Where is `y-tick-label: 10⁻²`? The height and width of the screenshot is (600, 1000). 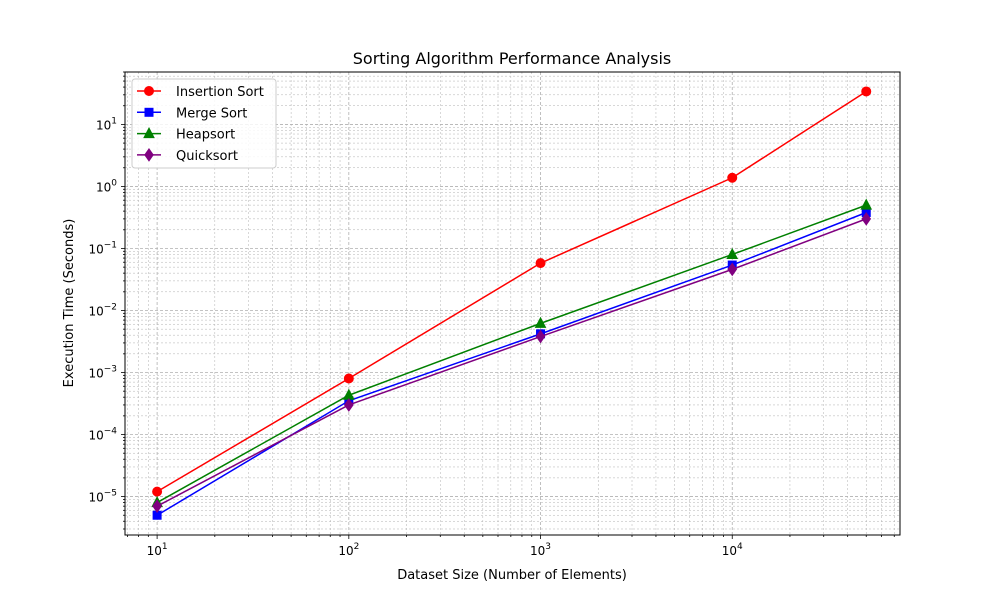
y-tick-label: 10⁻² is located at coordinates (102, 310).